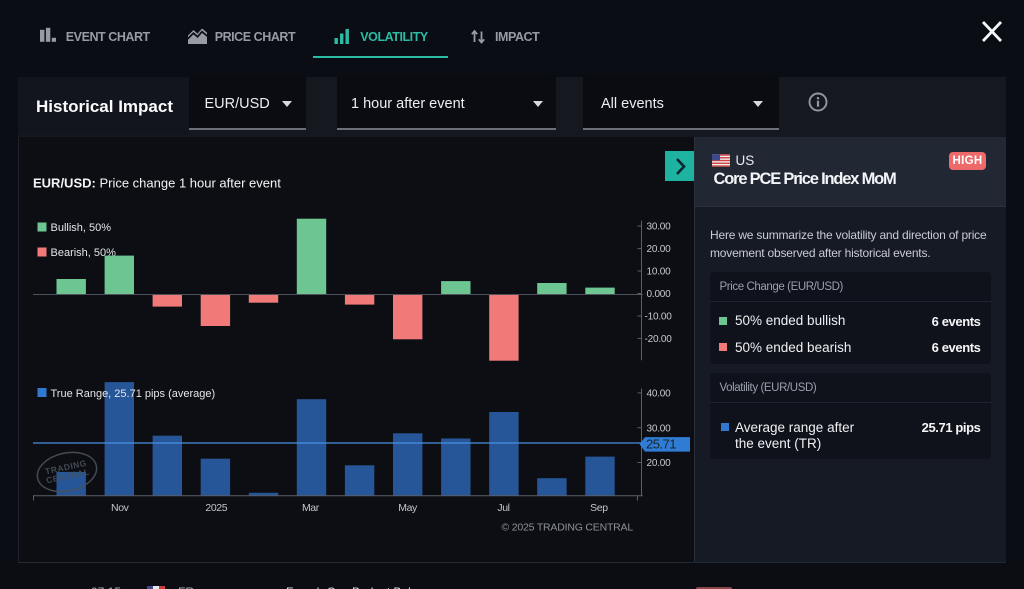 Image resolution: width=1024 pixels, height=589 pixels. What do you see at coordinates (133, 394) in the screenshot?
I see `svg-text:True Range, 25.71 pips (averag: True Range, 25.71 pips (average)` at bounding box center [133, 394].